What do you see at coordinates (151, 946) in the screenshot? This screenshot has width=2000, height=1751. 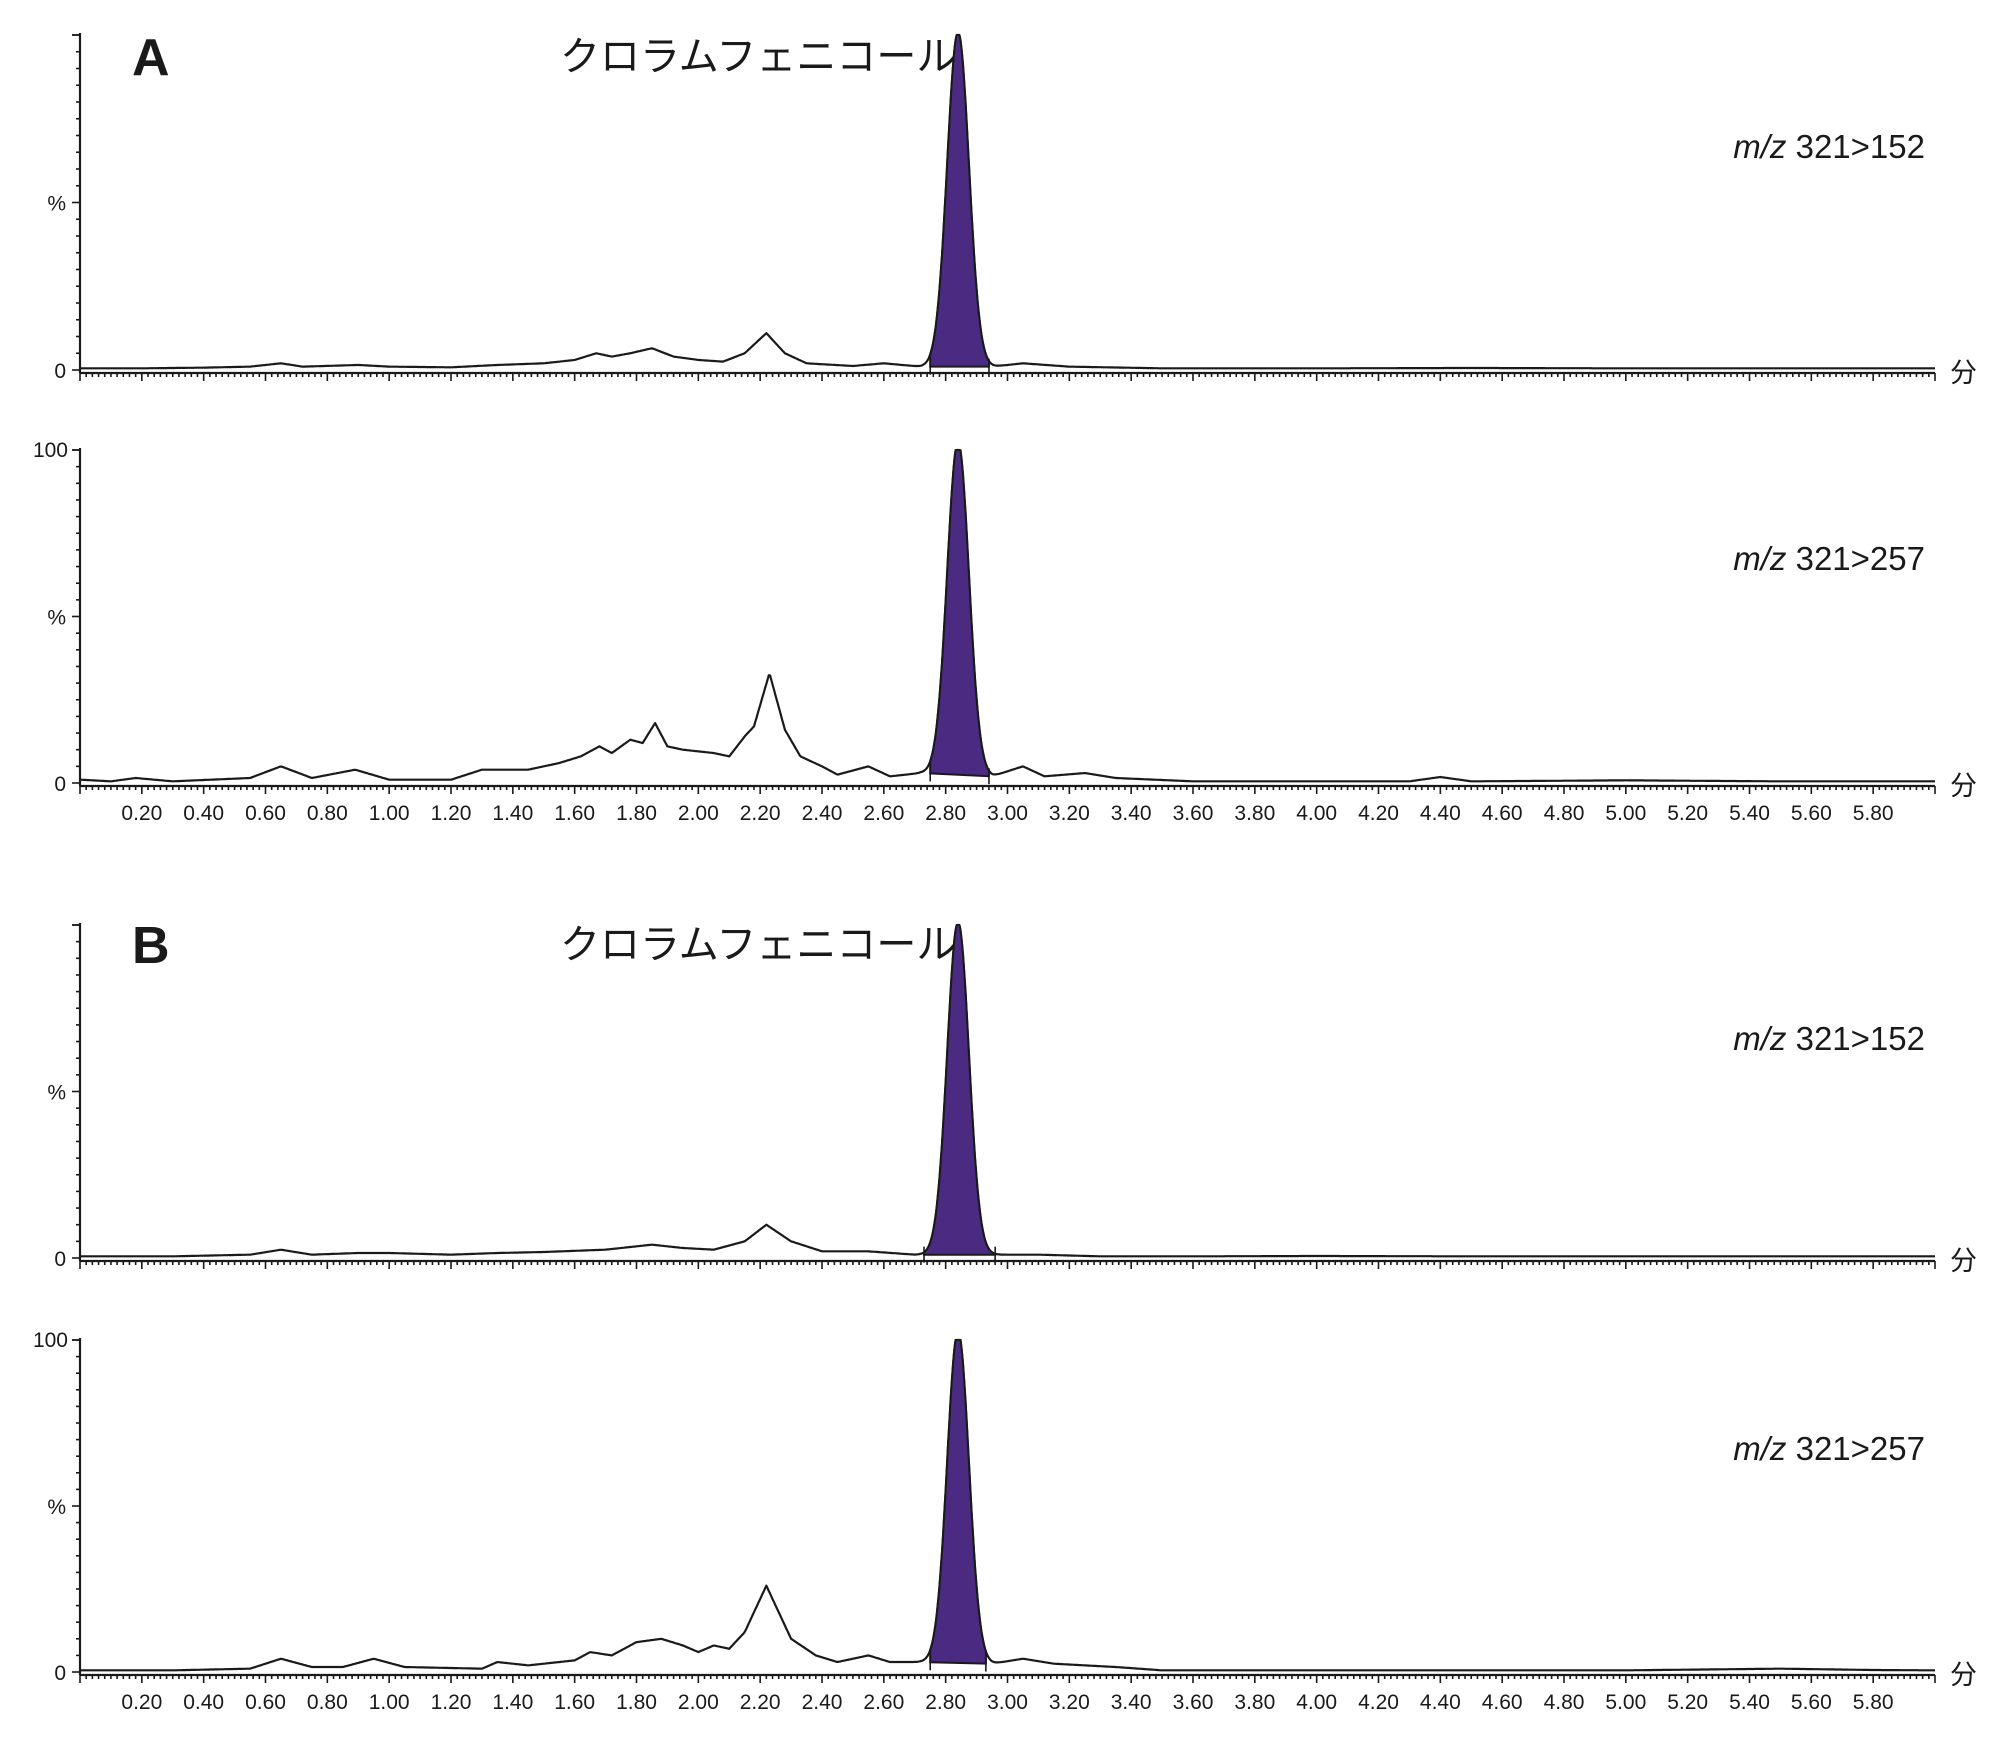 I see `panel-letter: B` at bounding box center [151, 946].